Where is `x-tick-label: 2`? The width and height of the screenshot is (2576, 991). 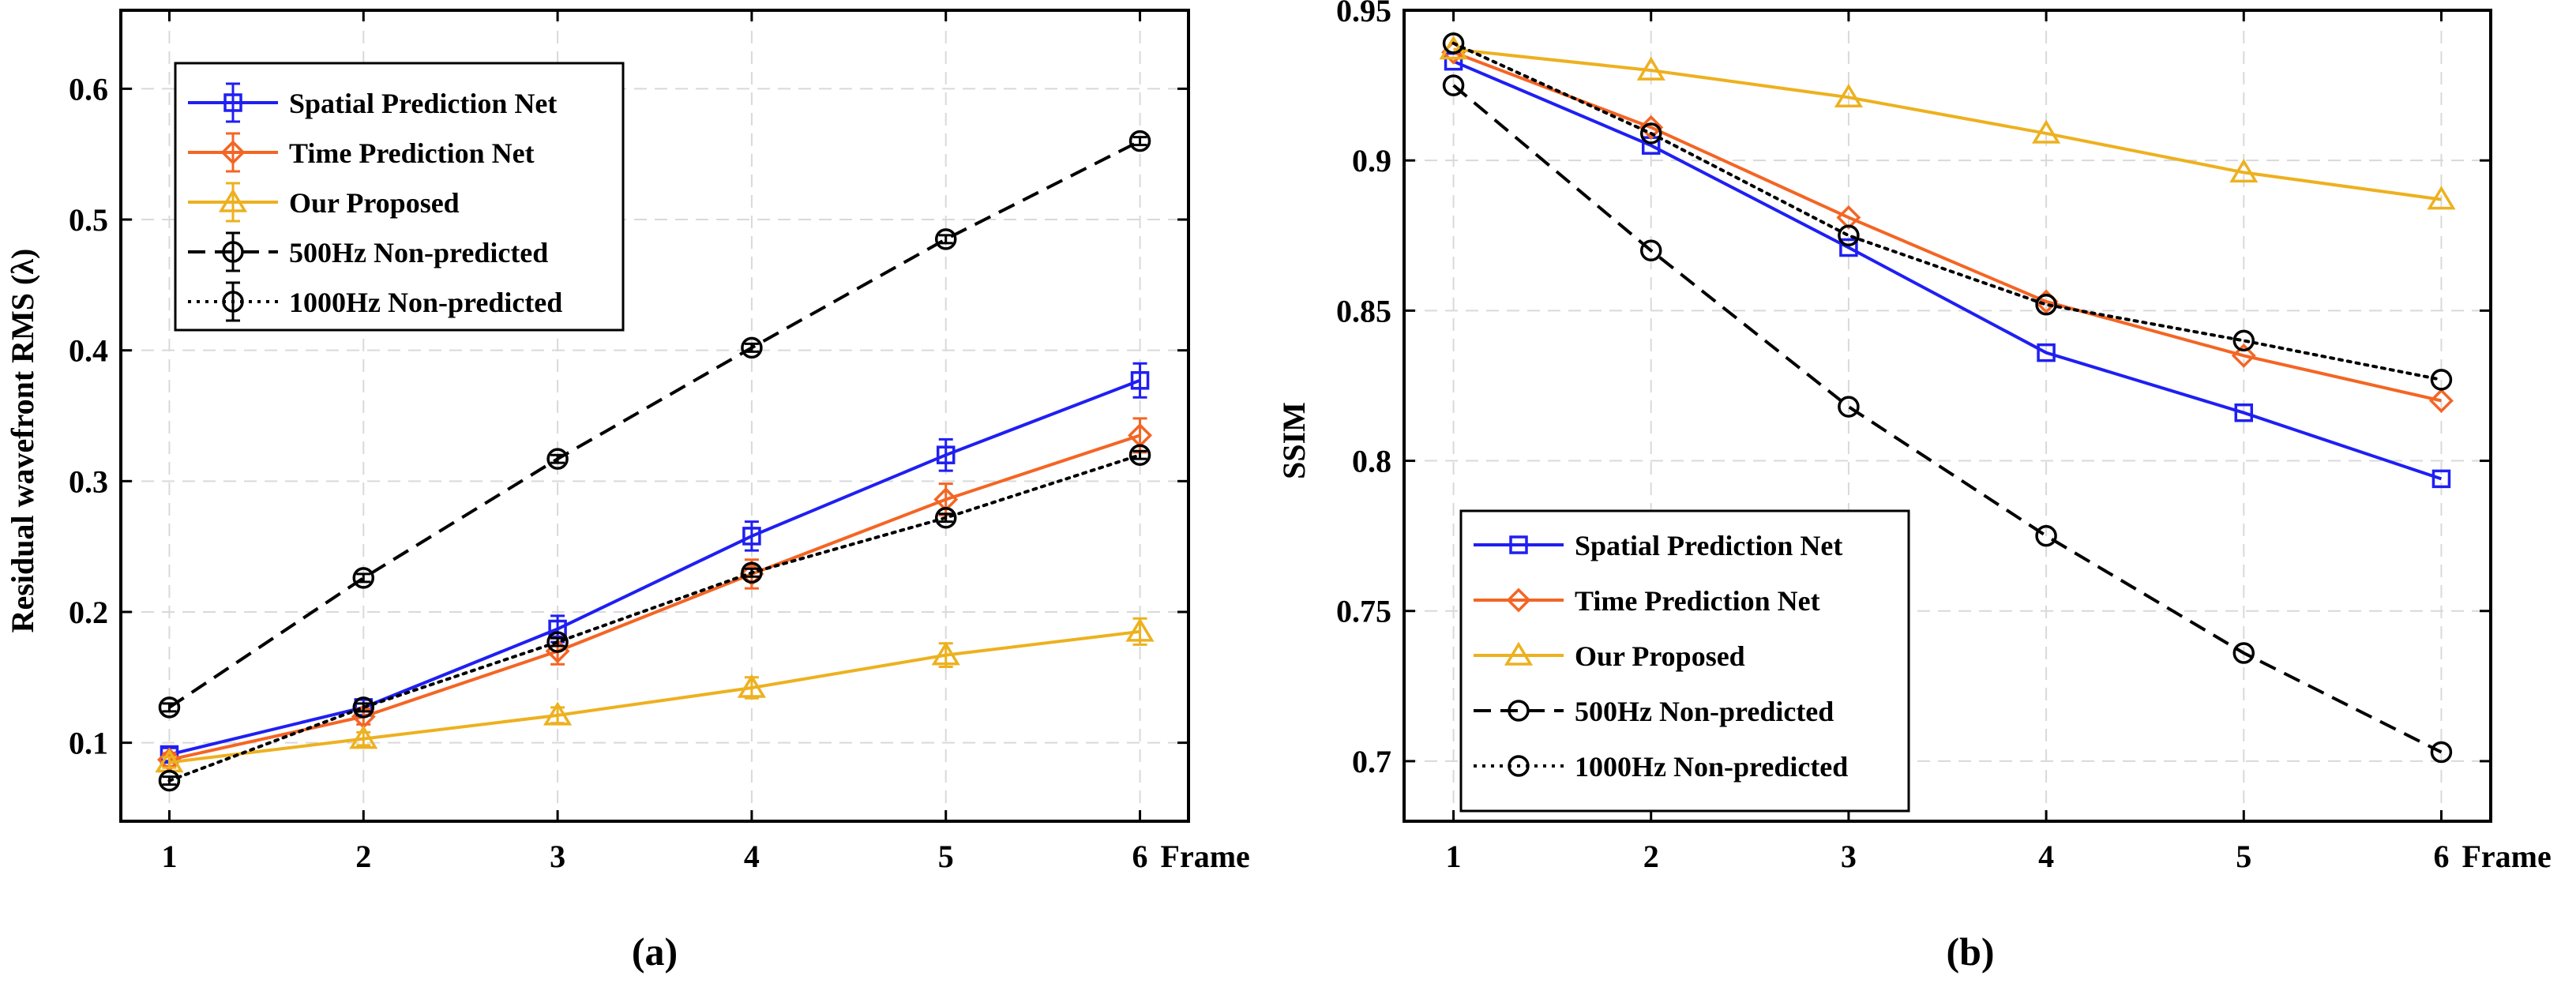 x-tick-label: 2 is located at coordinates (1651, 857).